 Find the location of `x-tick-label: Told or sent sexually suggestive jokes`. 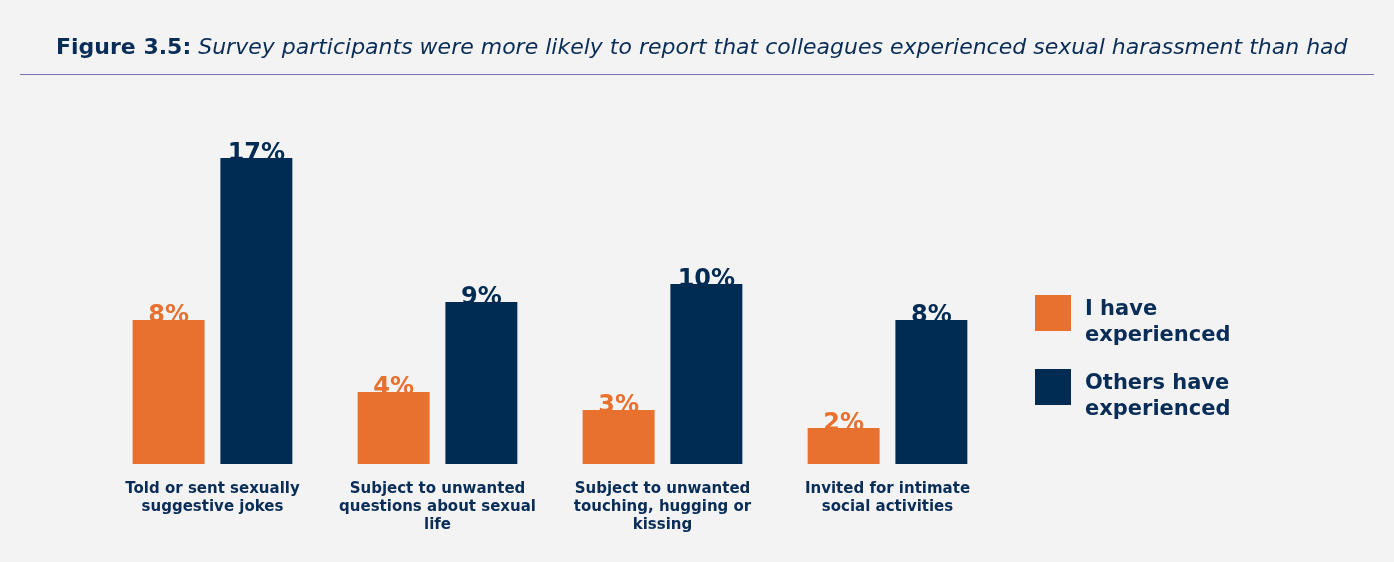

x-tick-label: Told or sent sexually suggestive jokes is located at coordinates (212, 496).